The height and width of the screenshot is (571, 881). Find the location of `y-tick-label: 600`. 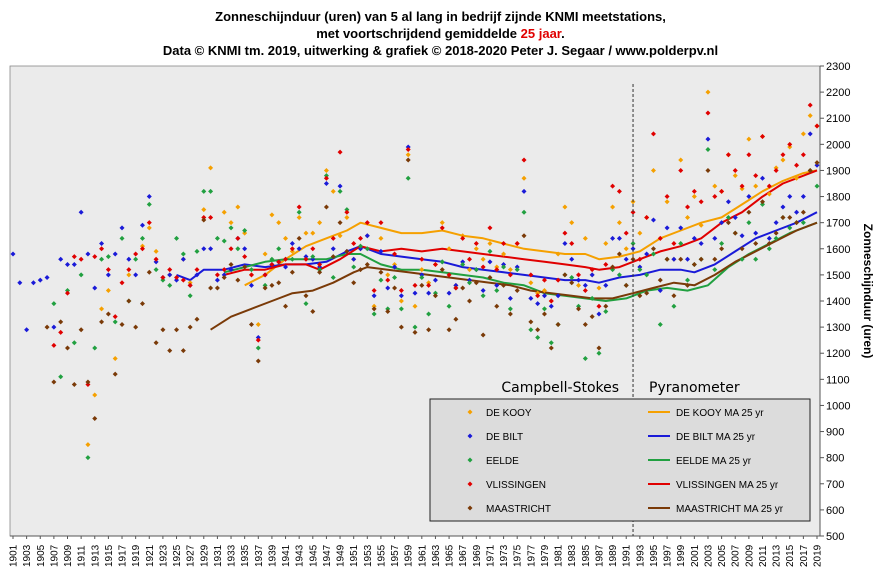

y-tick-label: 600 is located at coordinates (835, 511).